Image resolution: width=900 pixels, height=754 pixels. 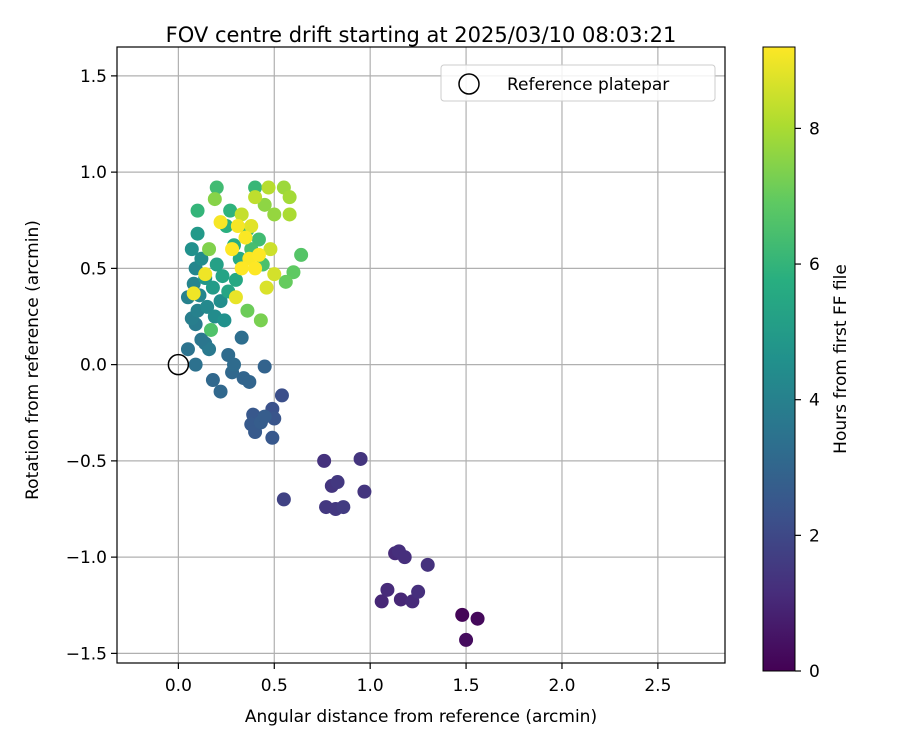 What do you see at coordinates (807, 400) in the screenshot?
I see `colorbar-ticks: 0 2 4 6 8` at bounding box center [807, 400].